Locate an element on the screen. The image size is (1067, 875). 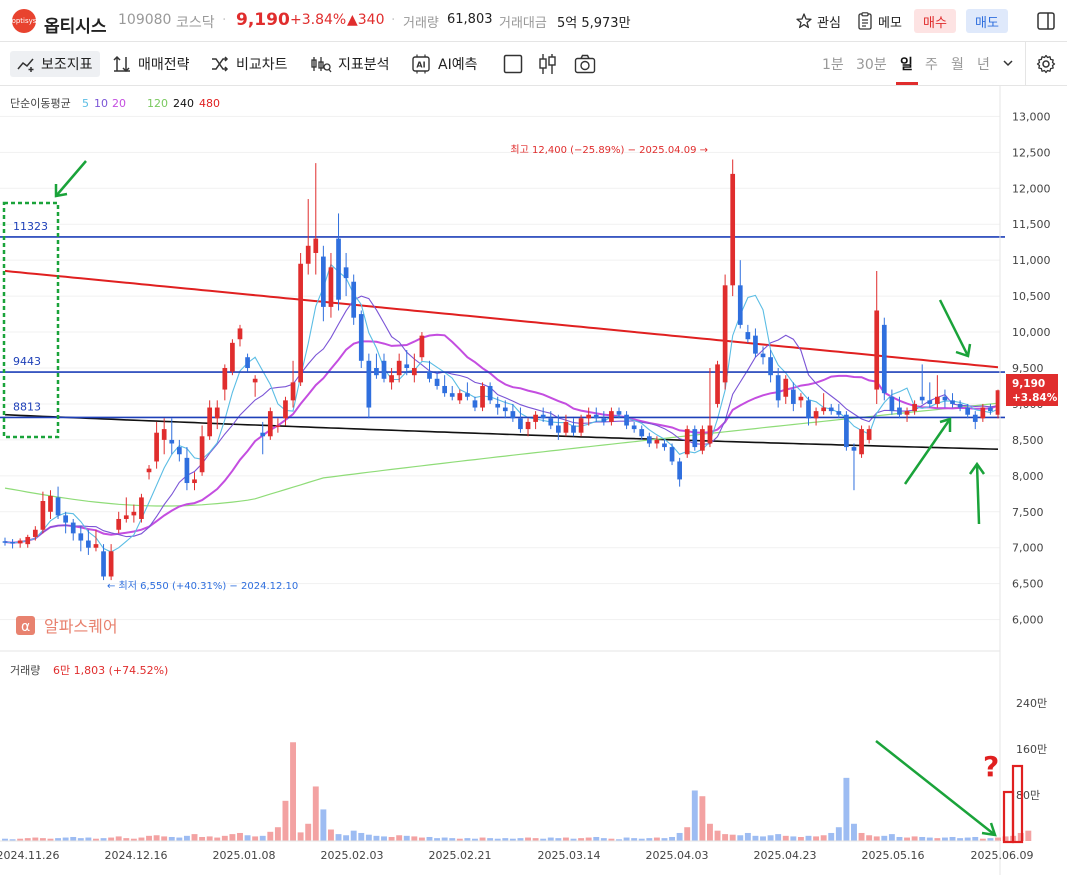
side-panel-icon is located at coordinates (1046, 21).